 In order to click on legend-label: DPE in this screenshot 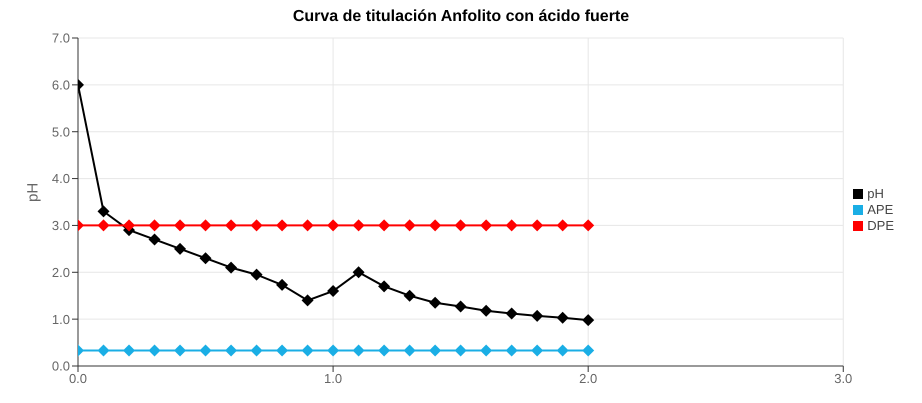, I will do `click(880, 226)`.